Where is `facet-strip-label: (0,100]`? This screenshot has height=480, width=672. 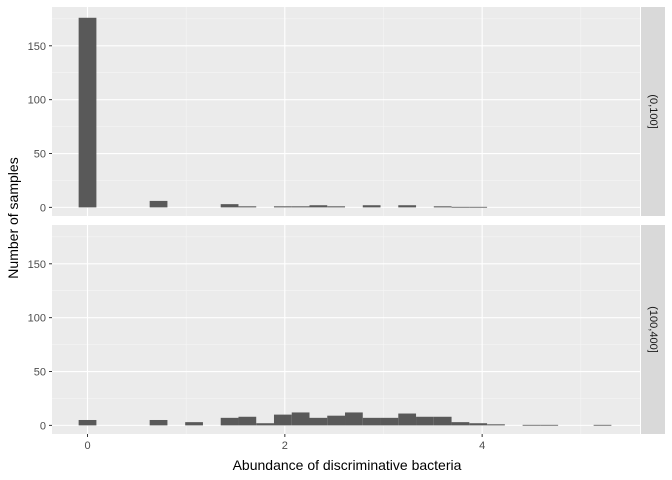 facet-strip-label: (0,100] is located at coordinates (653, 111).